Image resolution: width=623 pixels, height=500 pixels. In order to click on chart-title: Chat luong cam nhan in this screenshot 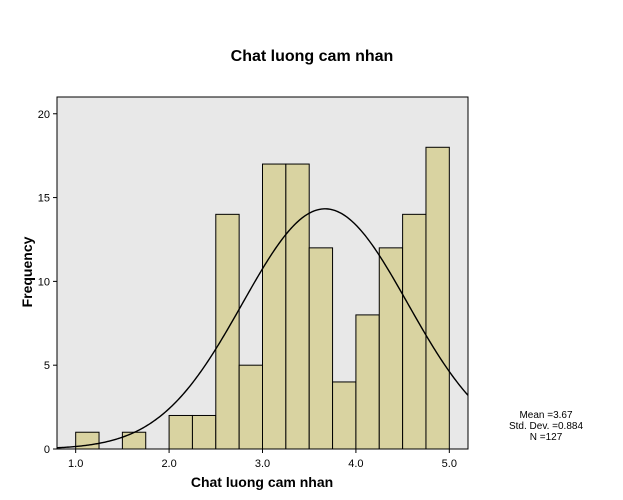, I will do `click(312, 56)`.